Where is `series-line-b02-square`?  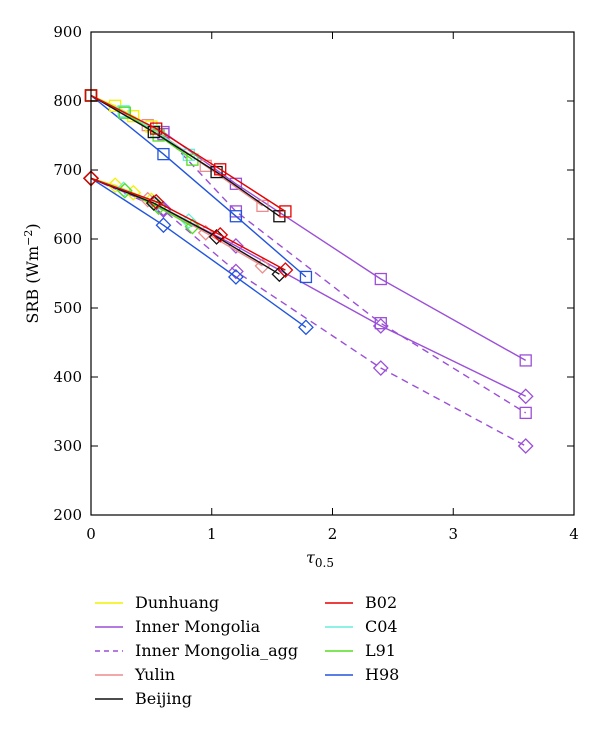 series-line-b02-square is located at coordinates (188, 153).